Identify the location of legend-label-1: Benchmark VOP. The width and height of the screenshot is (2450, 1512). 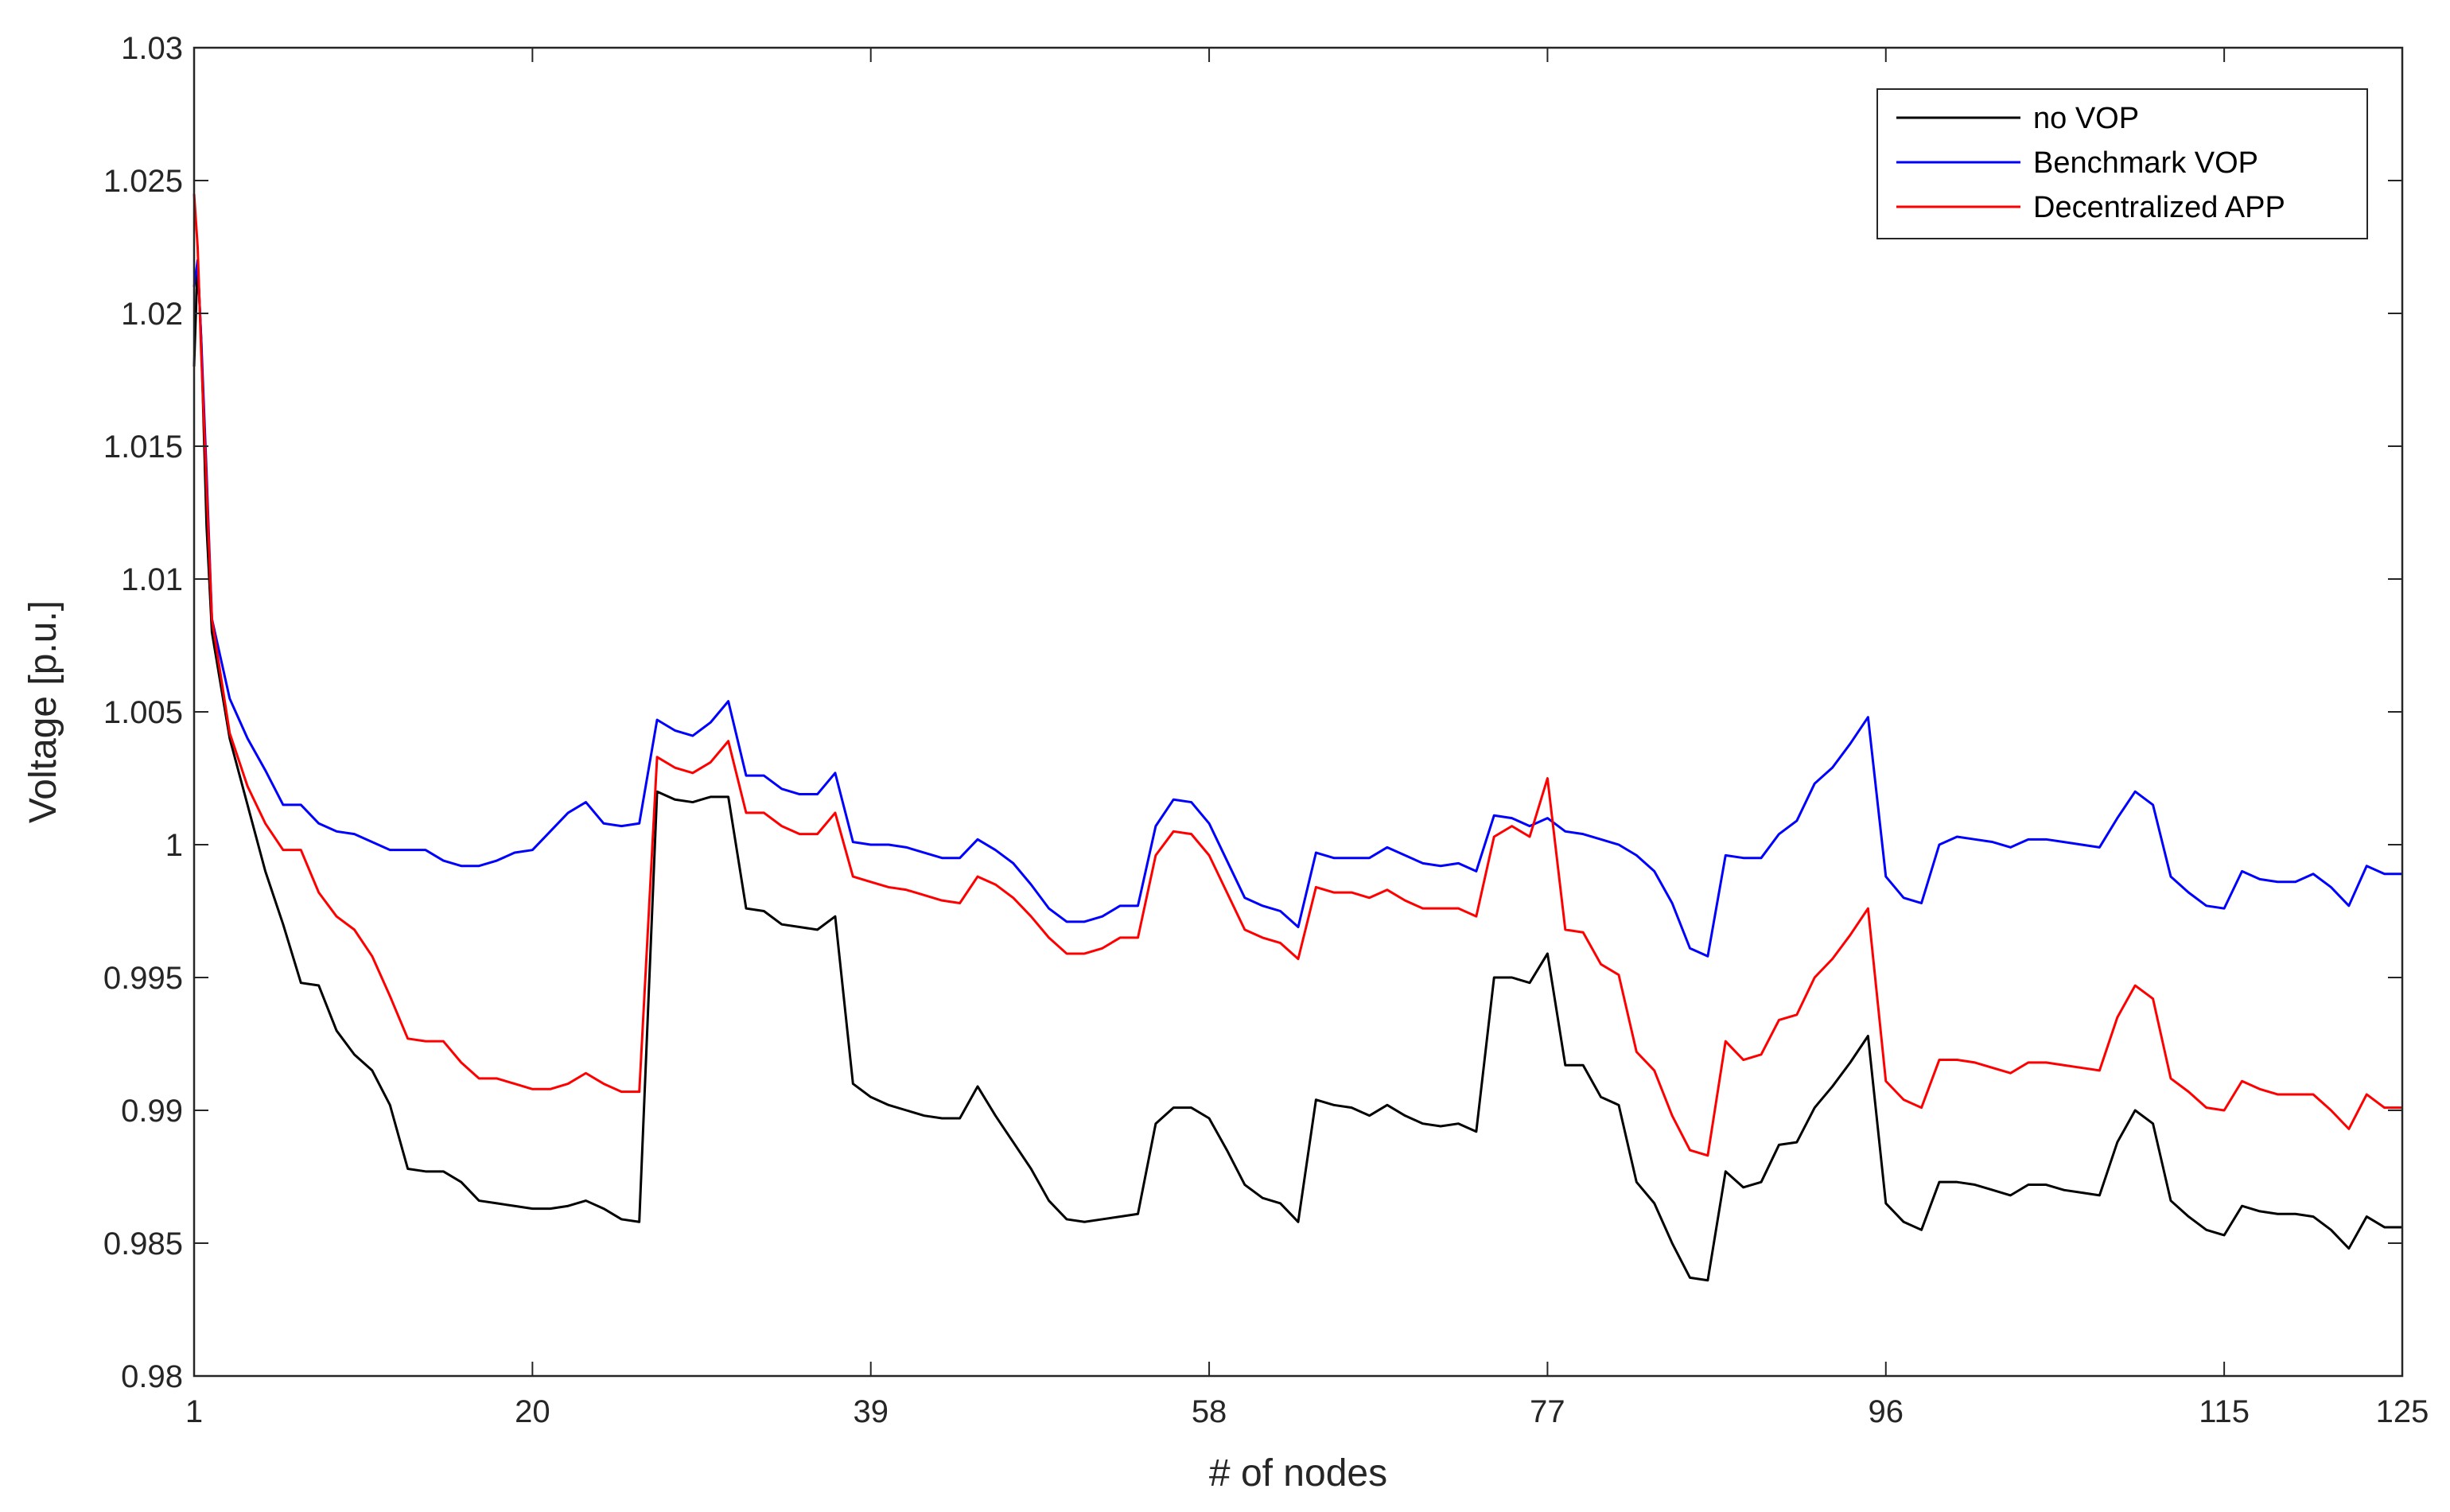
(2145, 163).